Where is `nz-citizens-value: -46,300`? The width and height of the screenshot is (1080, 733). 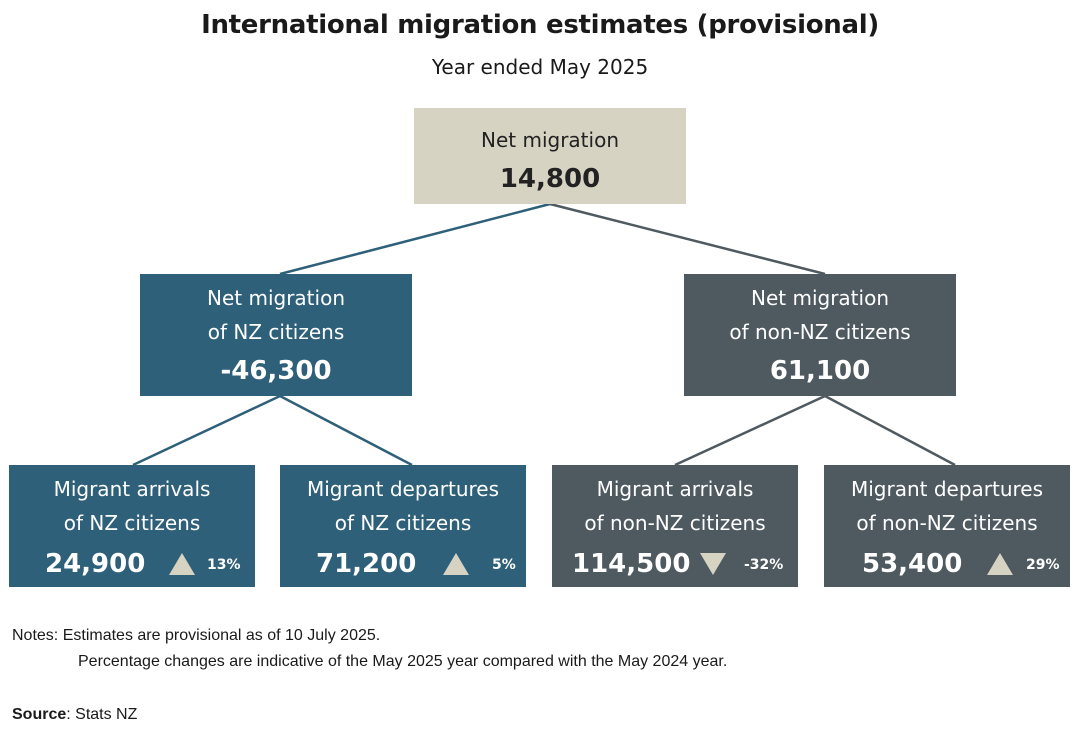 nz-citizens-value: -46,300 is located at coordinates (276, 371).